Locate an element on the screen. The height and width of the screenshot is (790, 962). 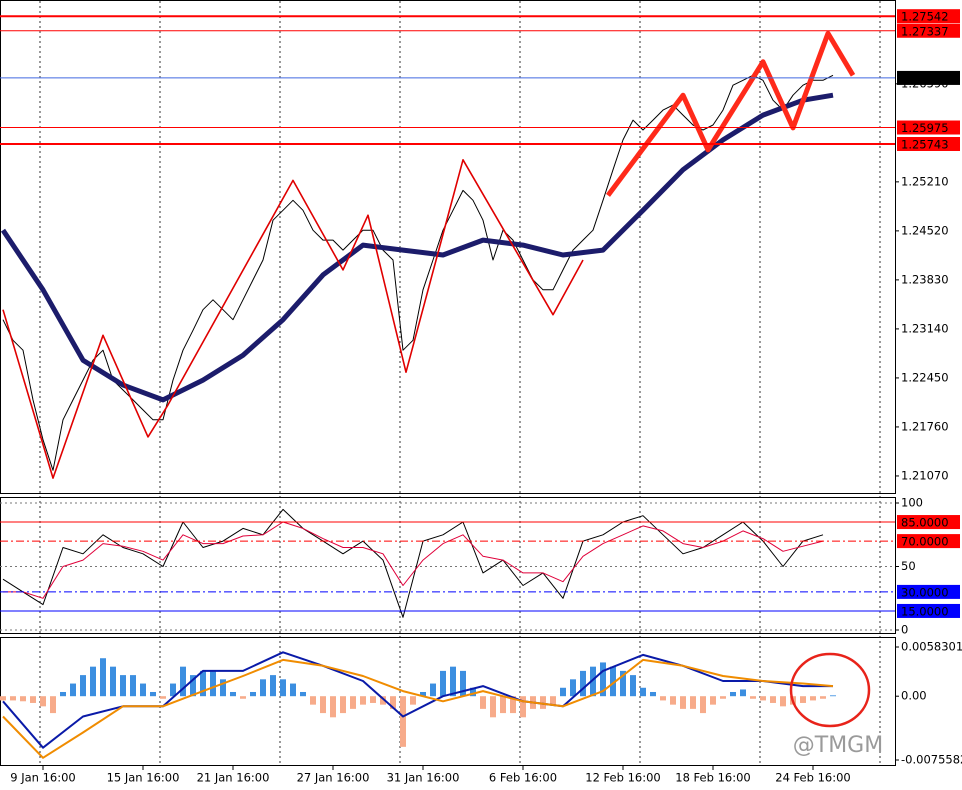
y-tick-label: 100 is located at coordinates (912, 503).